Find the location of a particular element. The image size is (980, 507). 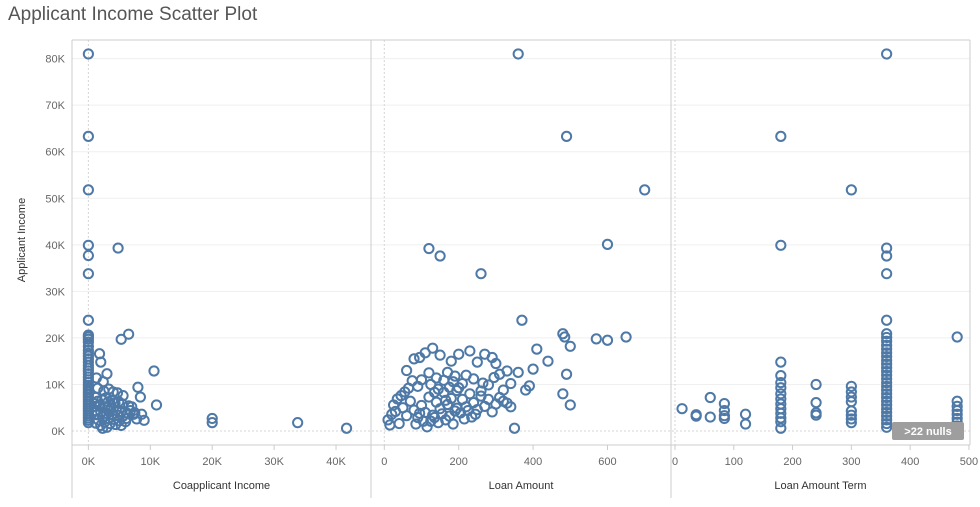

nulls-badge-label: >22 nulls is located at coordinates (927, 432).